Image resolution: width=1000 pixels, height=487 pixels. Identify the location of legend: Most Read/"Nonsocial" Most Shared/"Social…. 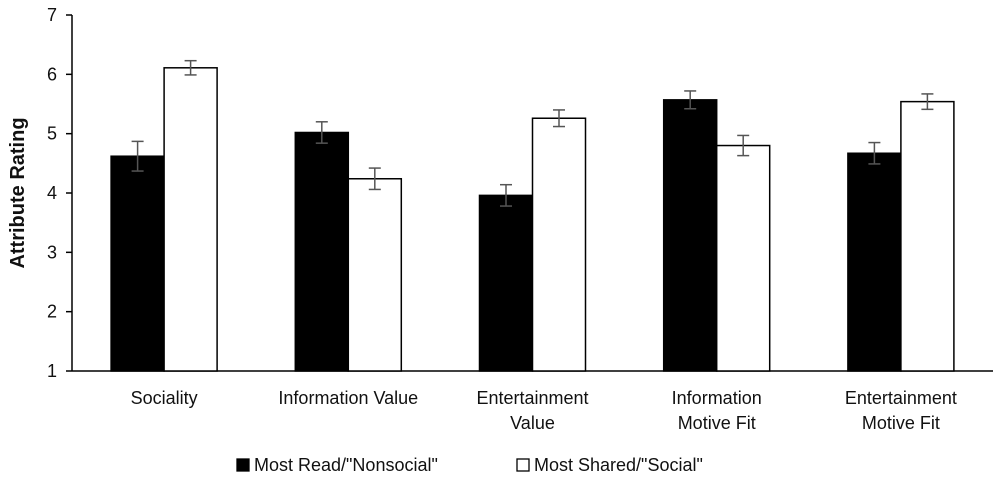
(469, 465).